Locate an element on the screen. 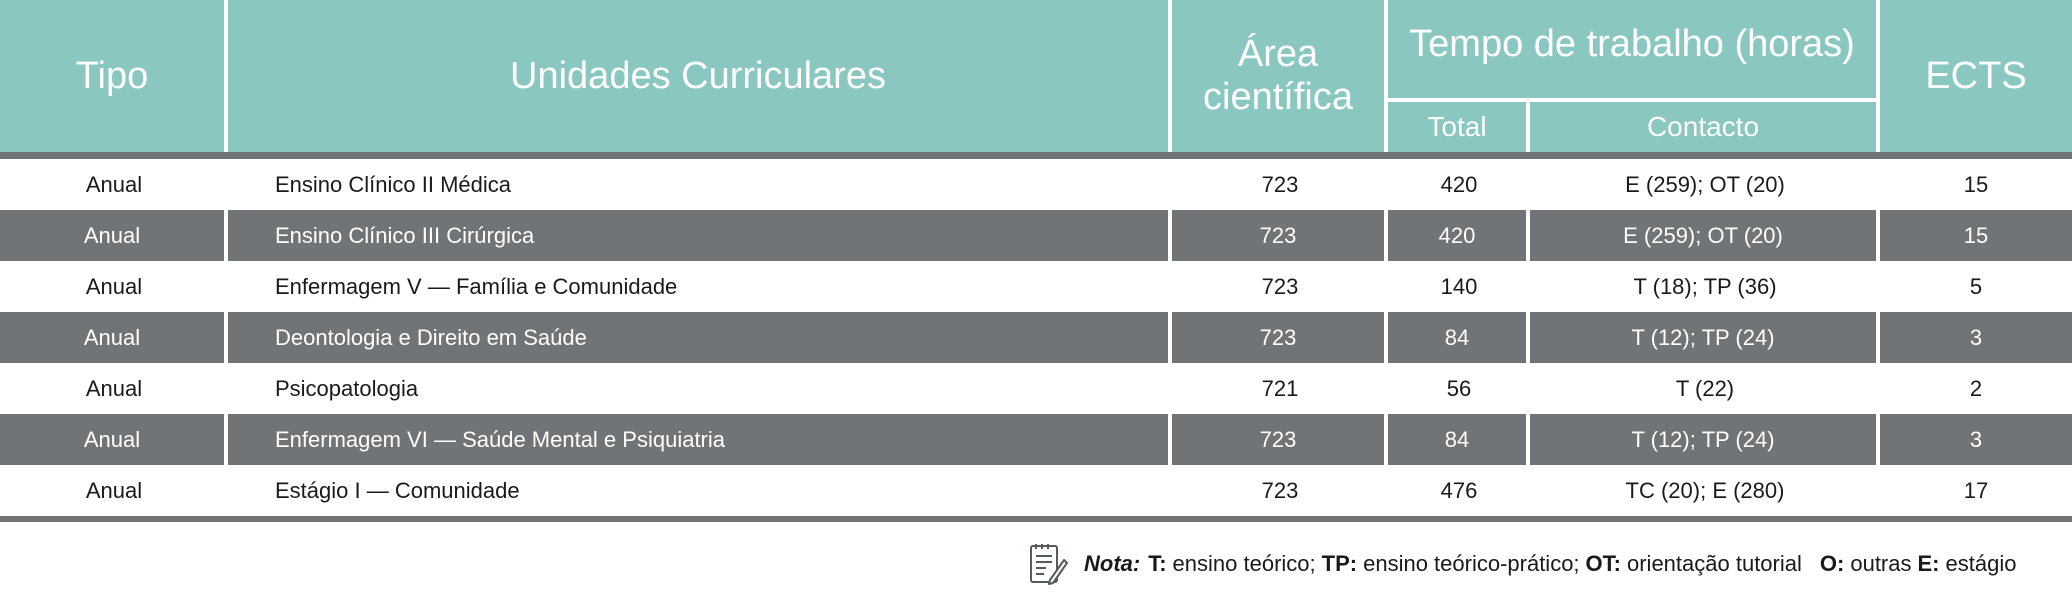  cell-unidade-curricular: Enfermagem V — Família e Comunidade is located at coordinates (476, 286).